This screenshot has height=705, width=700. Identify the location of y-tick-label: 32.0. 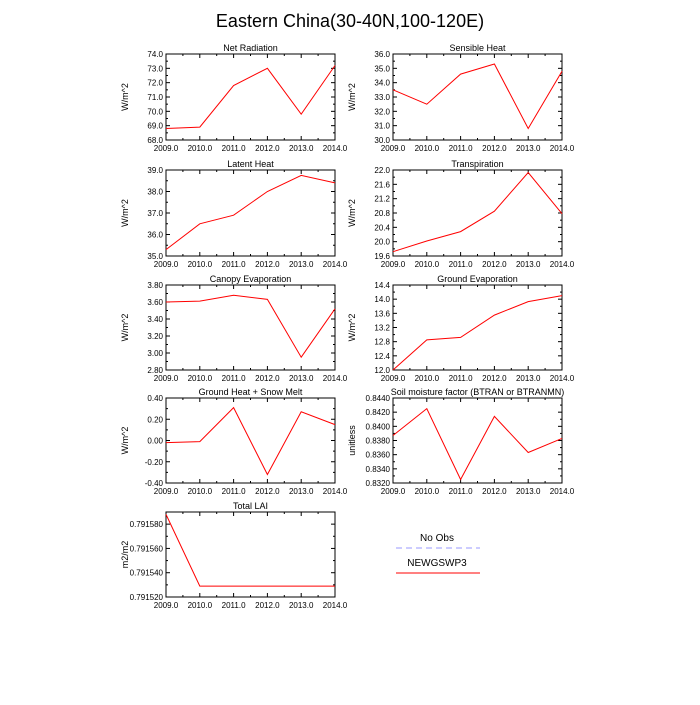
(382, 111).